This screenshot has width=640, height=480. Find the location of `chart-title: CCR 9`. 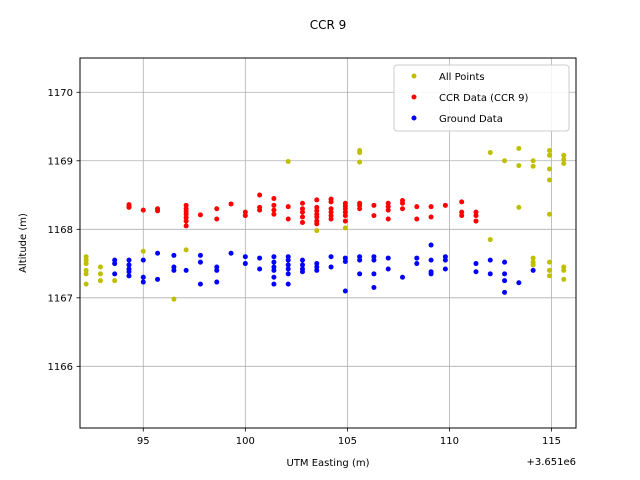

chart-title: CCR 9 is located at coordinates (328, 25).